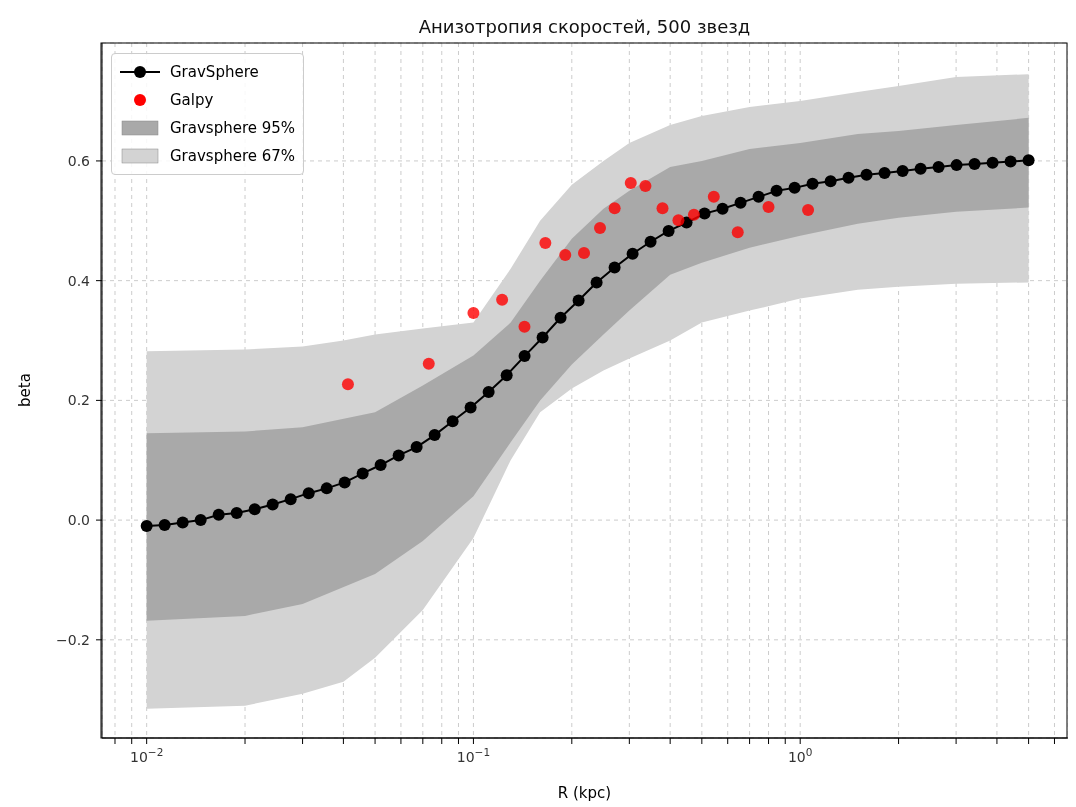  What do you see at coordinates (233, 128) in the screenshot?
I see `legend-label: Gravsphere 95%` at bounding box center [233, 128].